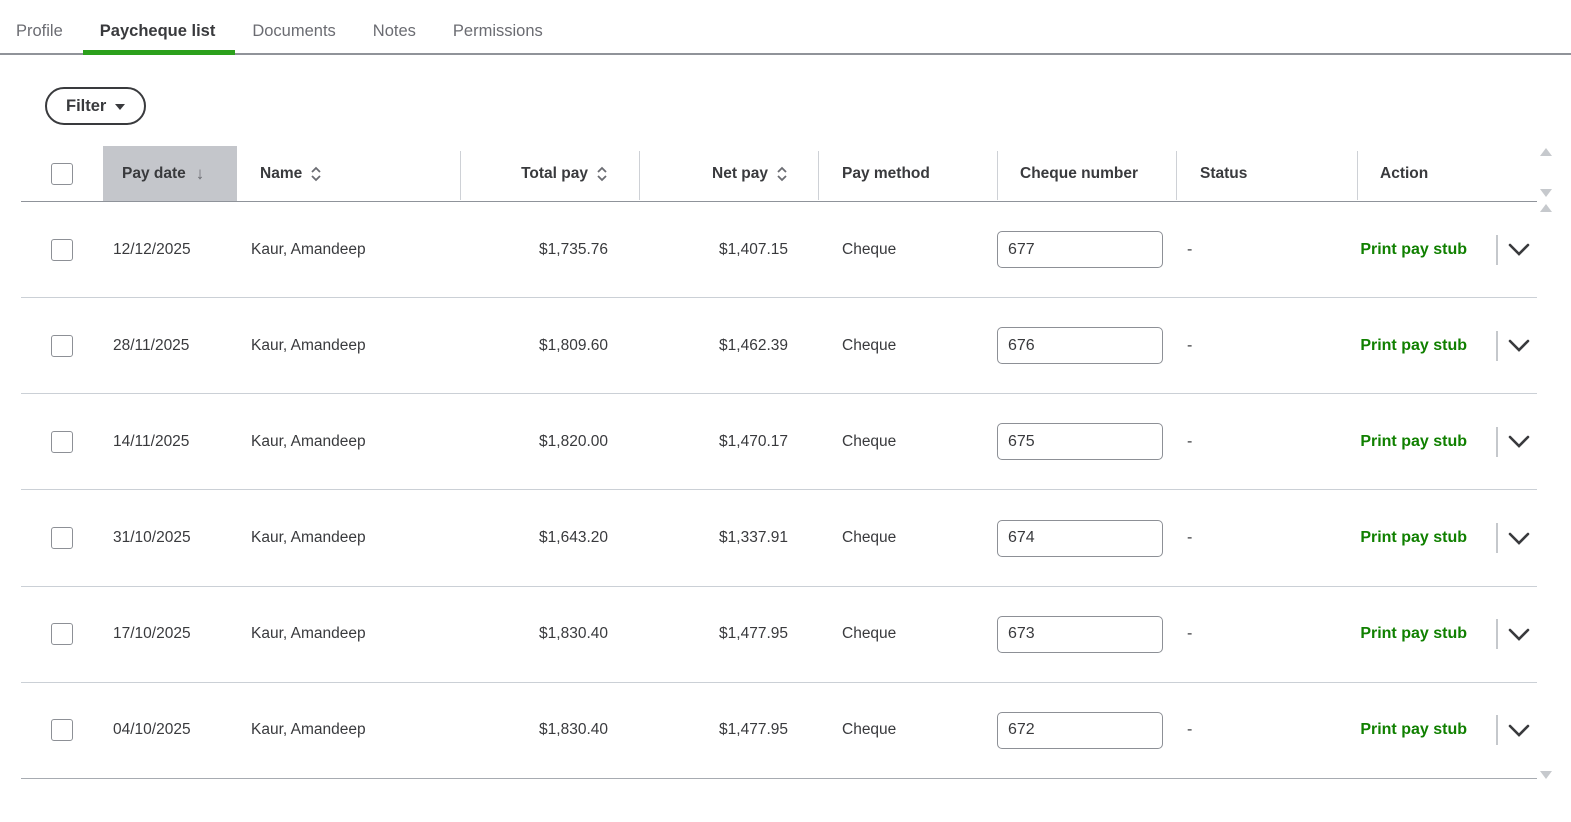 The height and width of the screenshot is (822, 1571). What do you see at coordinates (886, 173) in the screenshot?
I see `header-pay-method-label: Pay method` at bounding box center [886, 173].